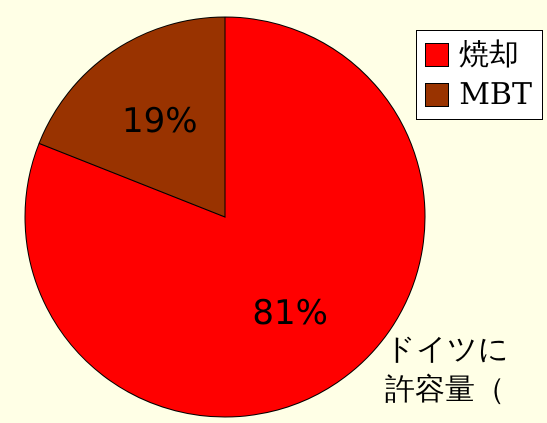 The height and width of the screenshot is (423, 547). I want to click on legend-label: MBT, so click(495, 95).